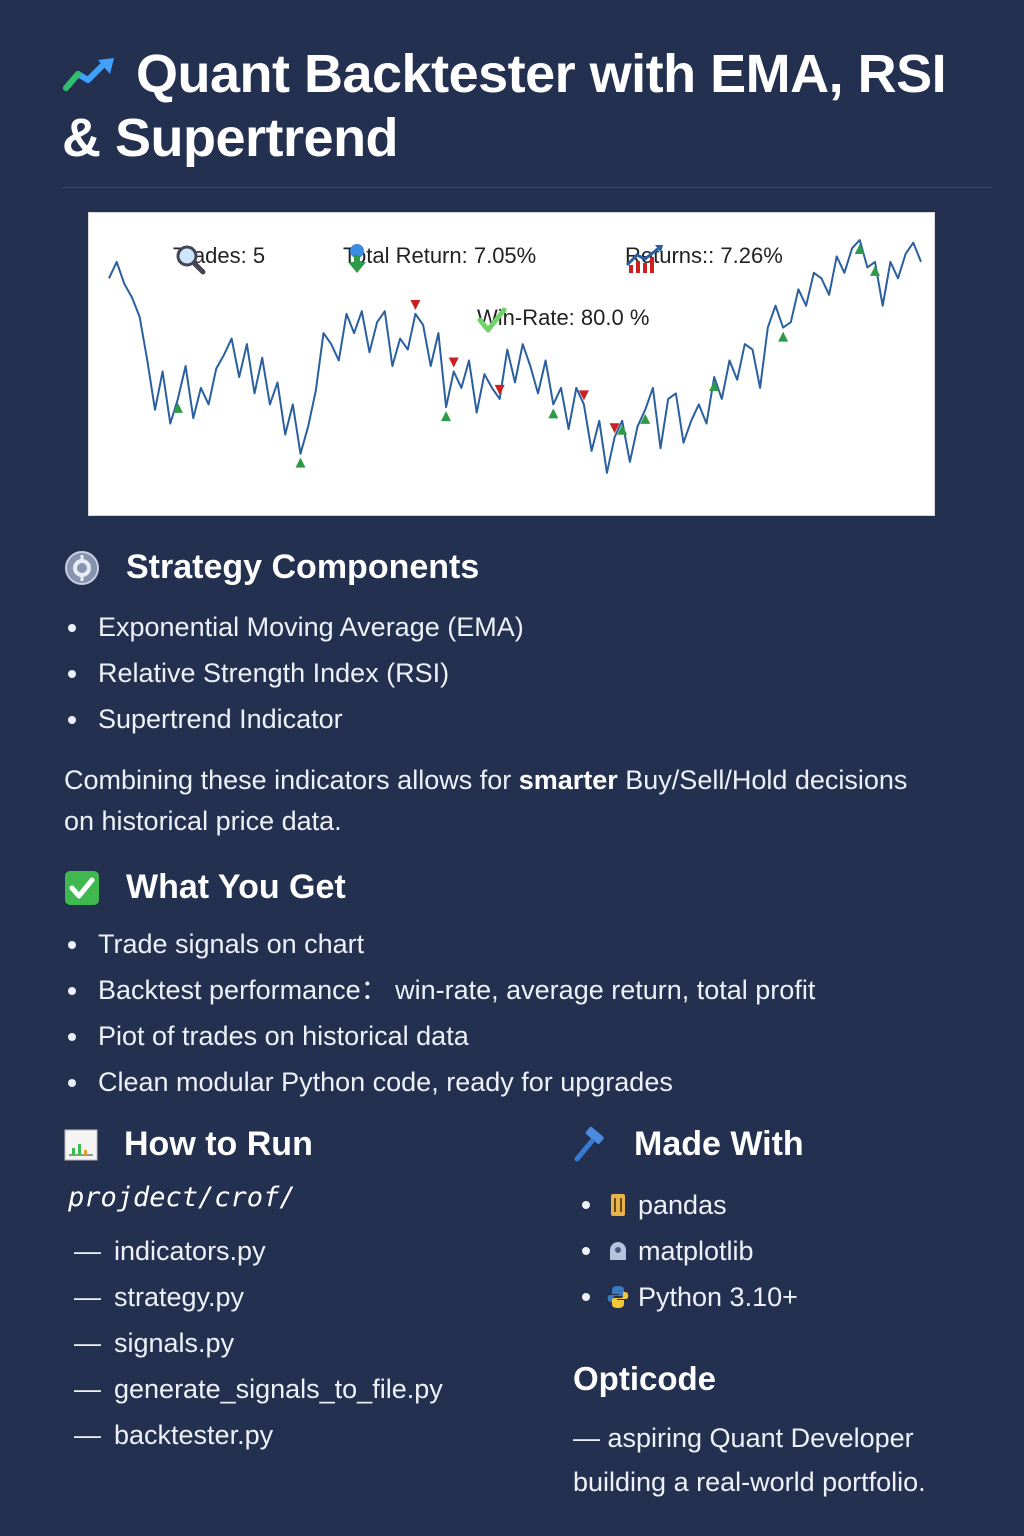  I want to click on file-item: — indicators.py, so click(170, 1251).